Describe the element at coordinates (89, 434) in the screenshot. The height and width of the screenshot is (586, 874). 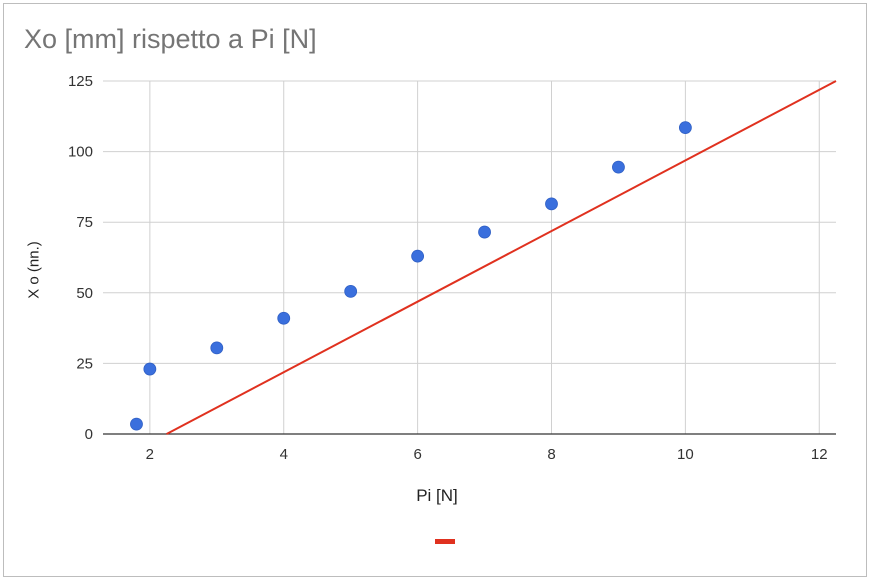
I see `y-tick-label: 0` at that location.